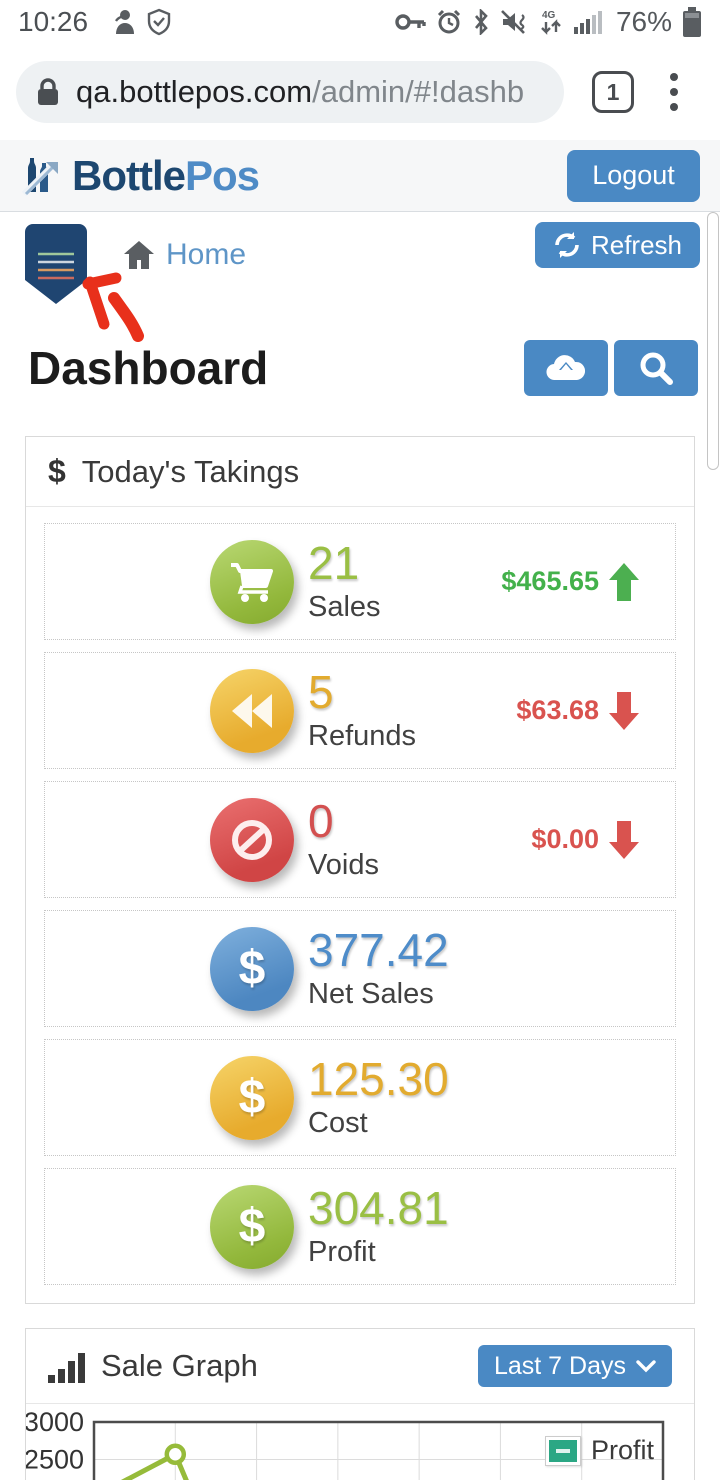  Describe the element at coordinates (360, 176) in the screenshot. I see `app-header: Bottle Pos Logout` at that location.